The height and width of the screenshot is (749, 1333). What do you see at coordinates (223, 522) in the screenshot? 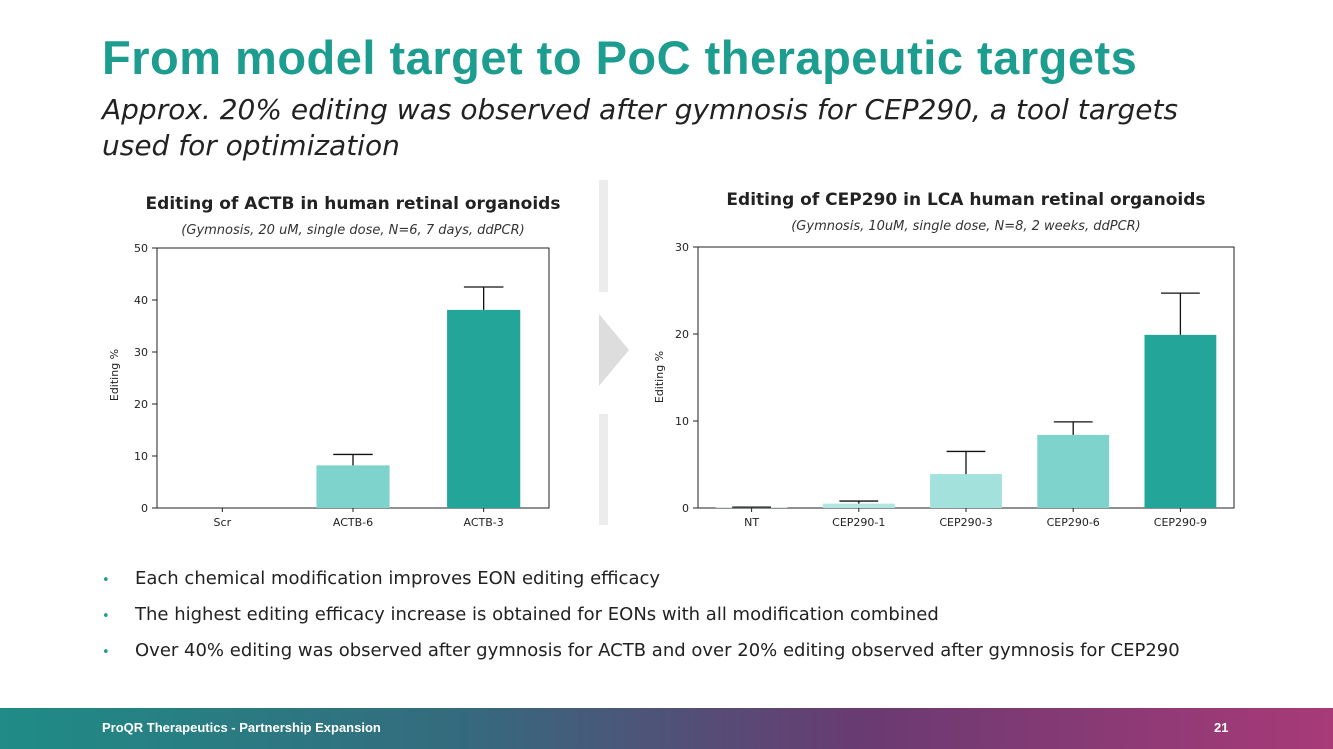
I see `x-tick-label: Scr` at bounding box center [223, 522].